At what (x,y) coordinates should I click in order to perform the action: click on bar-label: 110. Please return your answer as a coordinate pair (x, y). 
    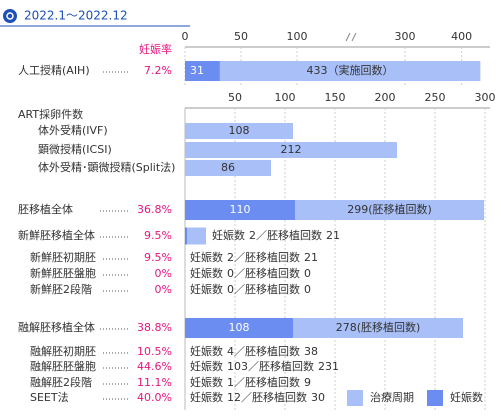
    Looking at the image, I should click on (240, 209).